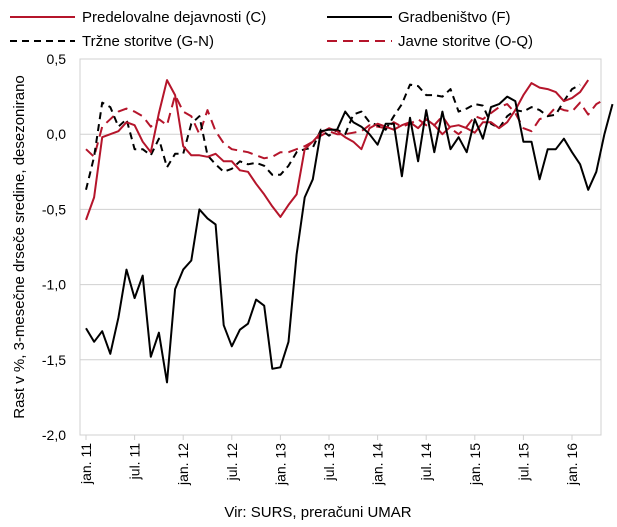 The height and width of the screenshot is (527, 617). What do you see at coordinates (426, 462) in the screenshot?
I see `x-tick-label: jul. 14` at bounding box center [426, 462].